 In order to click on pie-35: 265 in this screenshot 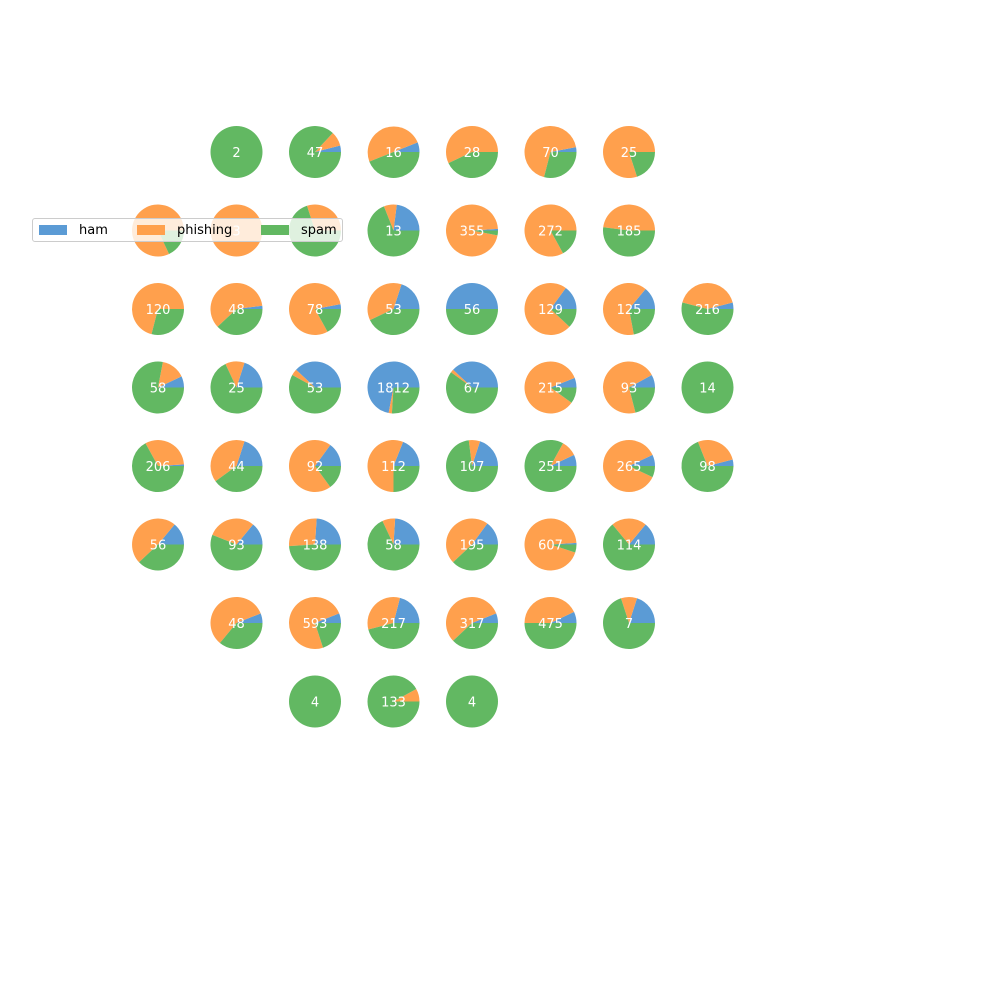, I will do `click(629, 466)`.